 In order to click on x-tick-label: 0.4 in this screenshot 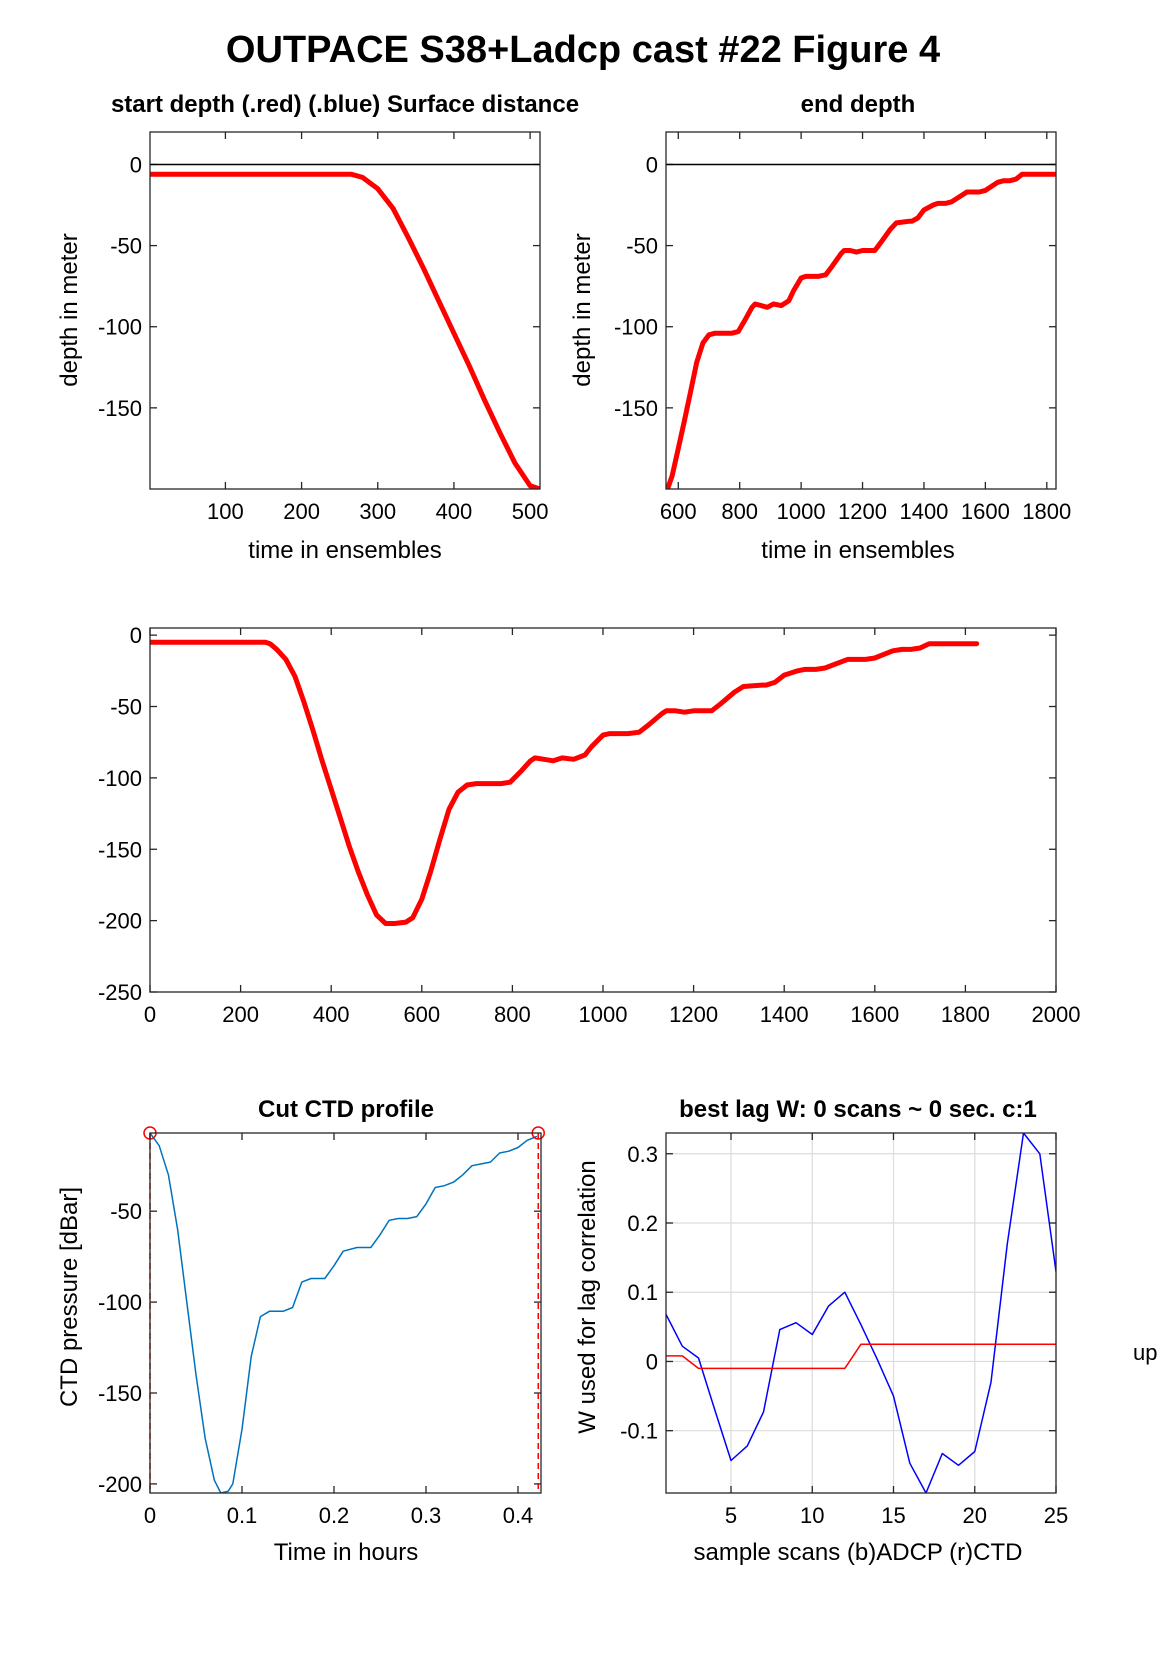, I will do `click(518, 1515)`.